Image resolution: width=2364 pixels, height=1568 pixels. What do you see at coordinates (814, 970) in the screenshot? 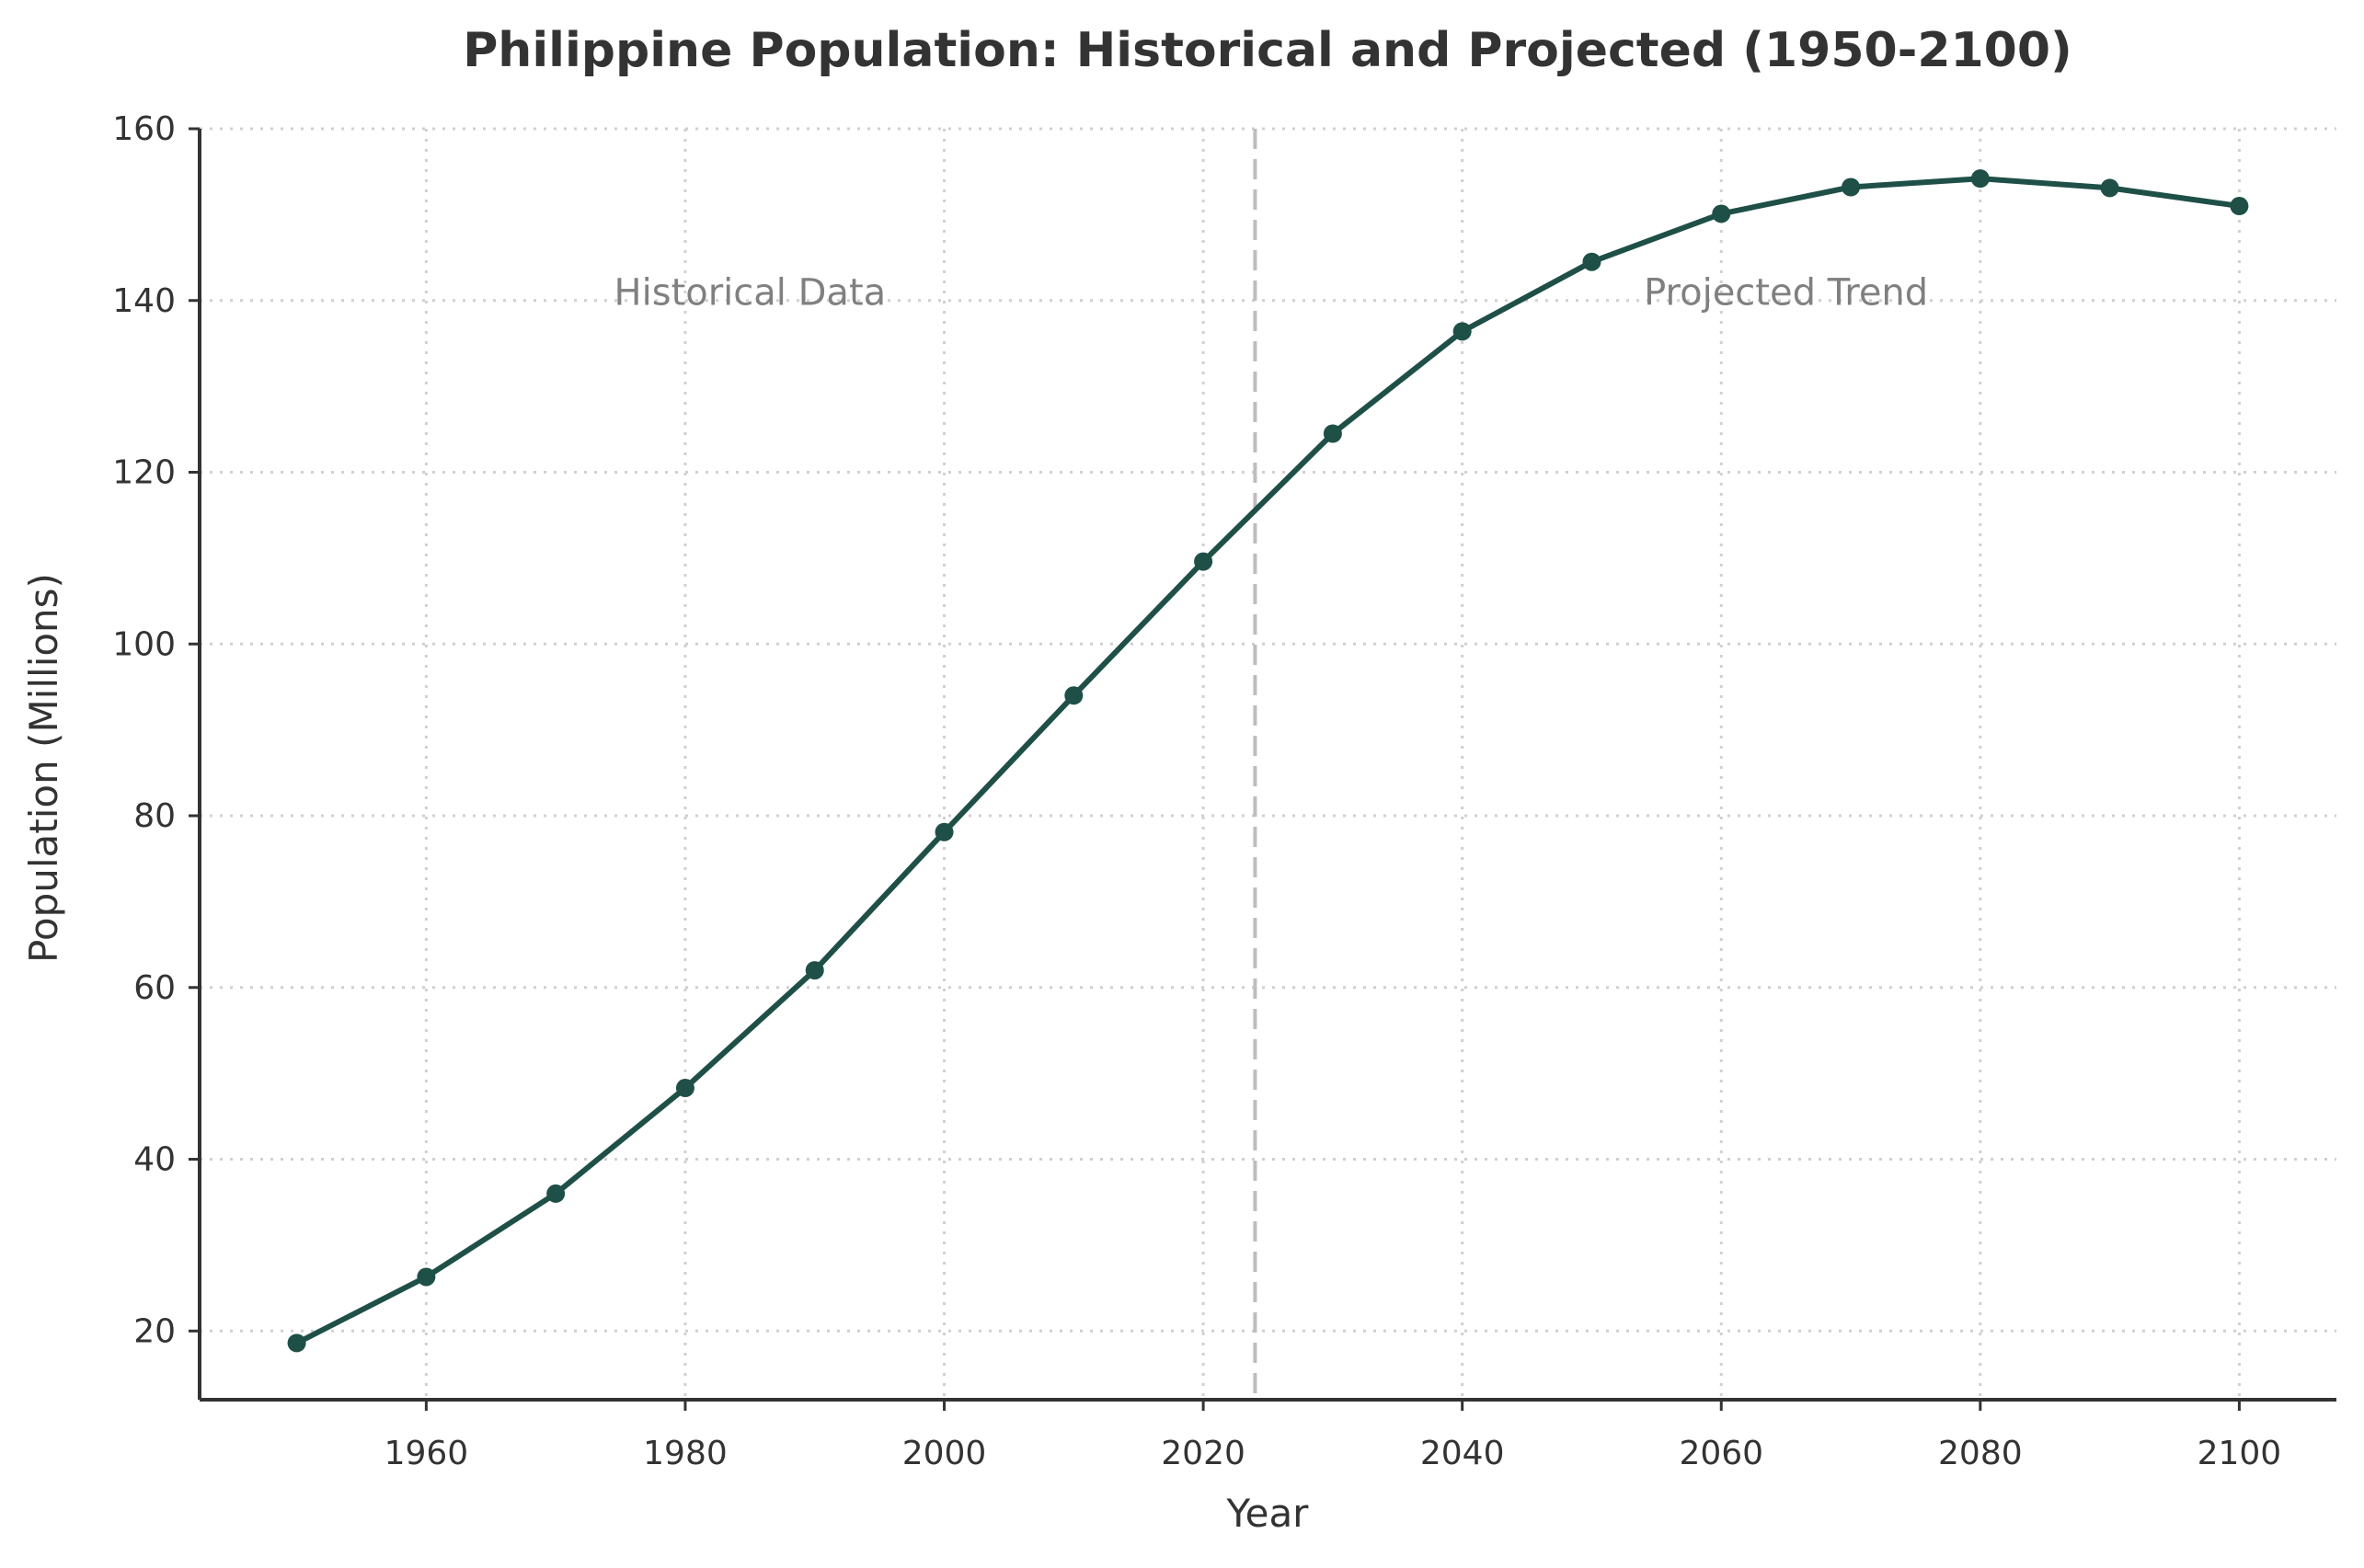
I see `data-point-1990` at bounding box center [814, 970].